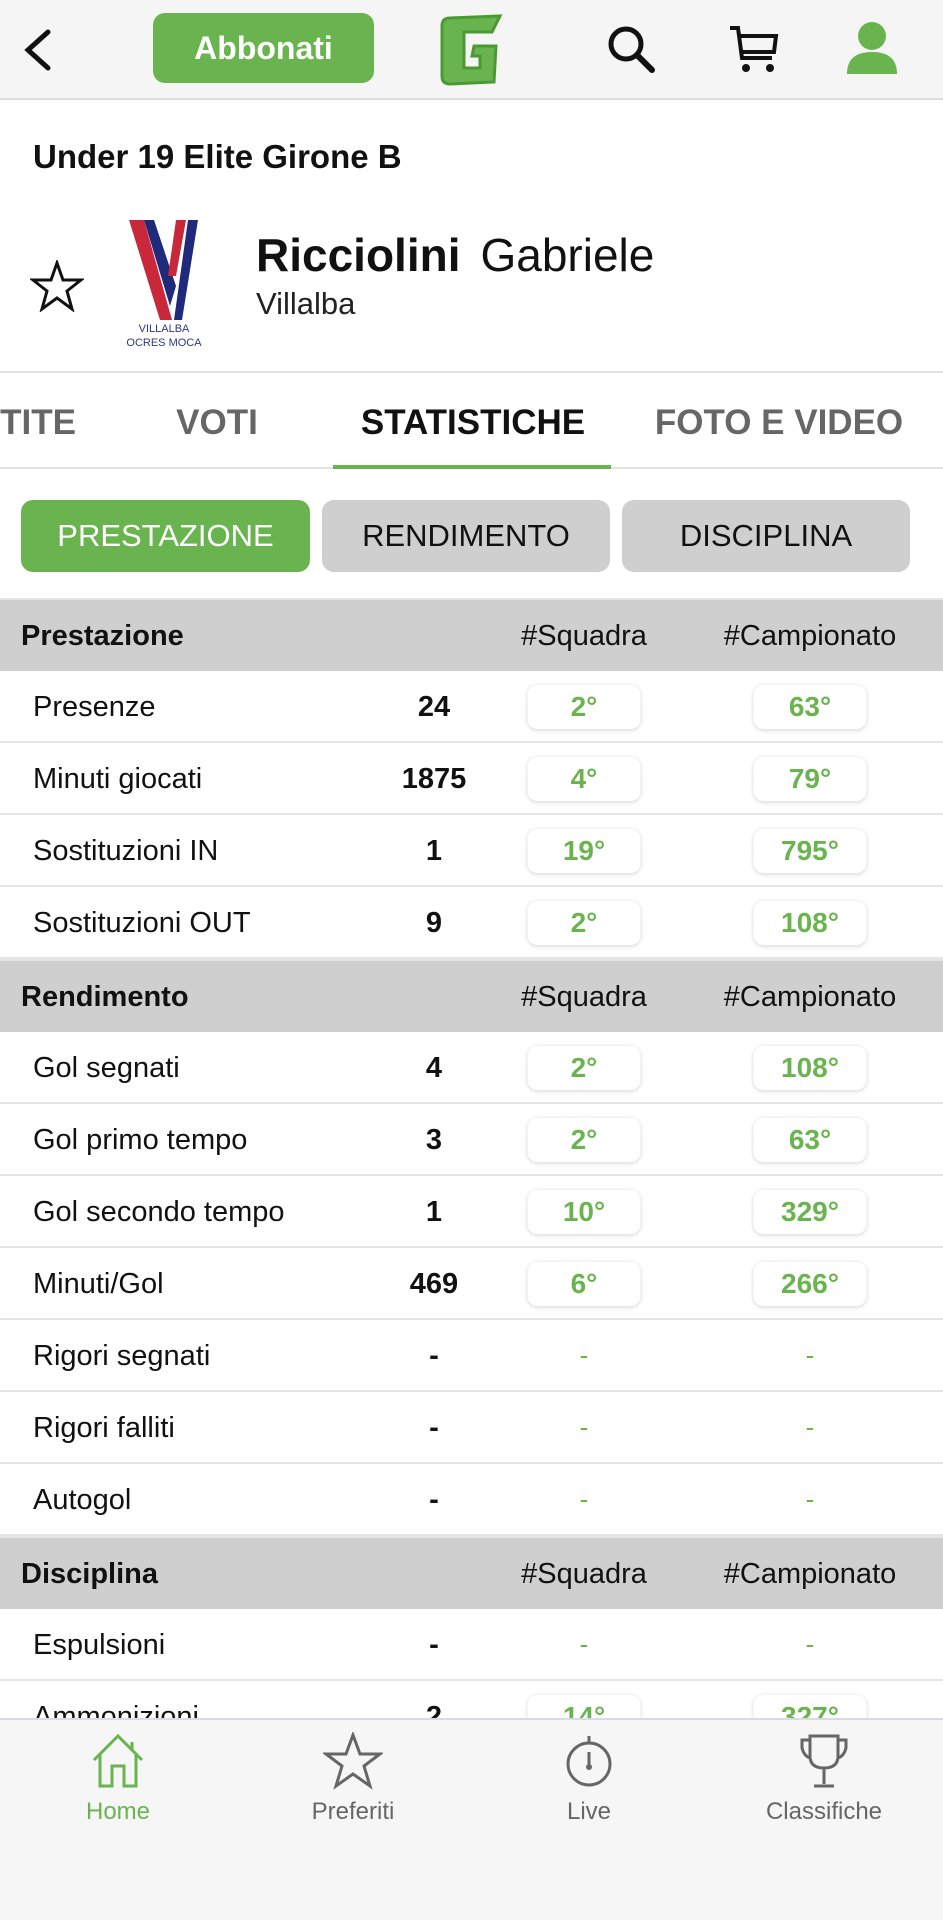  Describe the element at coordinates (471, 1819) in the screenshot. I see `bottom-nav: Home Preferiti Live Classifiche` at that location.